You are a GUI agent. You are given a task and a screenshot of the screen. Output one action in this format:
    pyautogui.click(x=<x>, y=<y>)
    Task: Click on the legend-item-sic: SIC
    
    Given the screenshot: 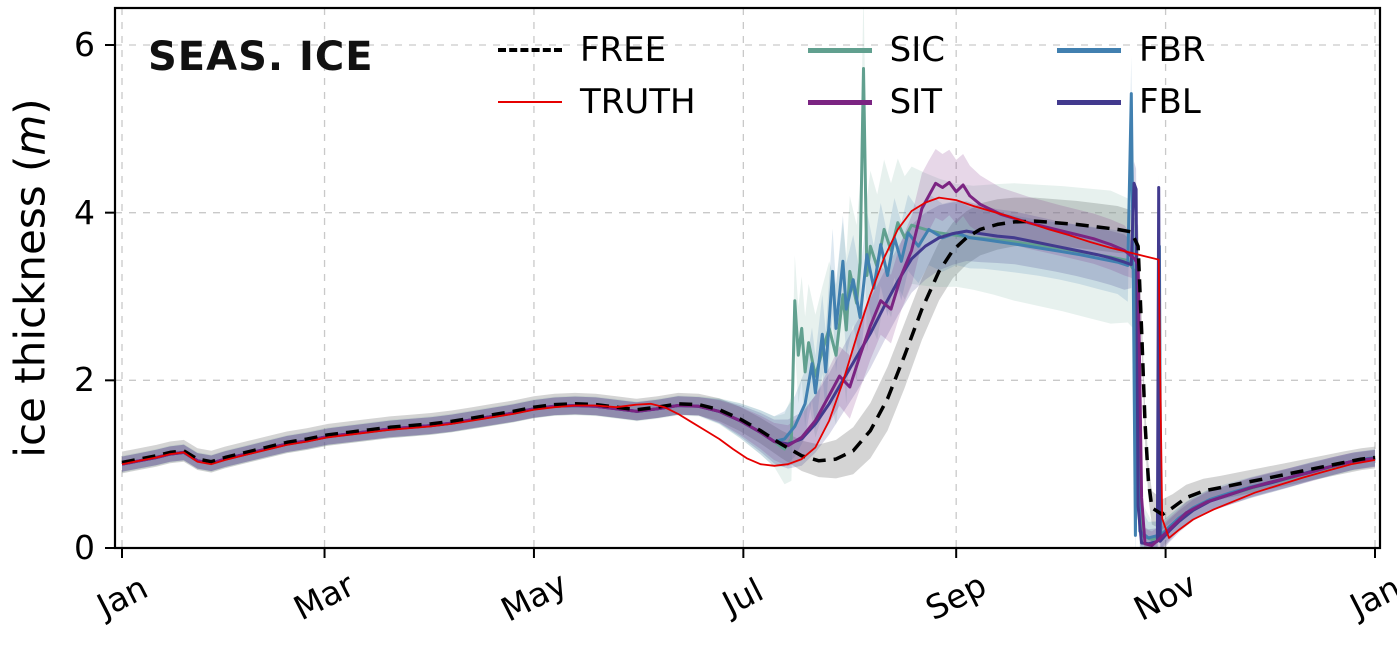 What is the action you would take?
    pyautogui.click(x=876, y=50)
    